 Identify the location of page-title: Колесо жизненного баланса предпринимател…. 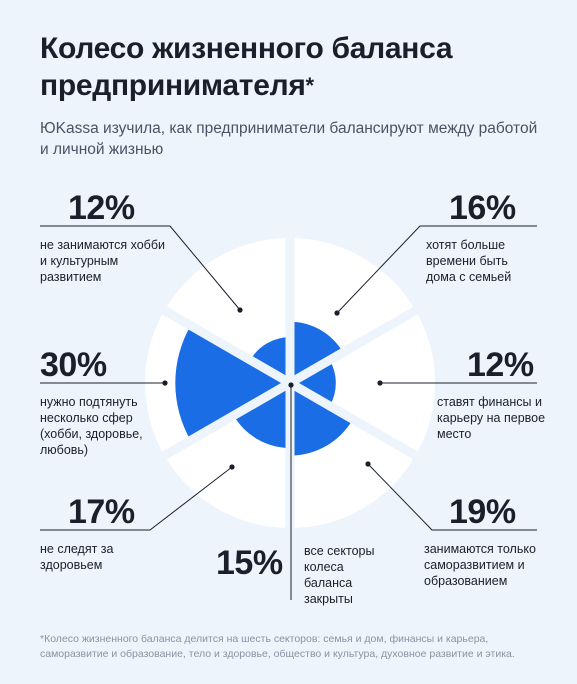
(300, 67).